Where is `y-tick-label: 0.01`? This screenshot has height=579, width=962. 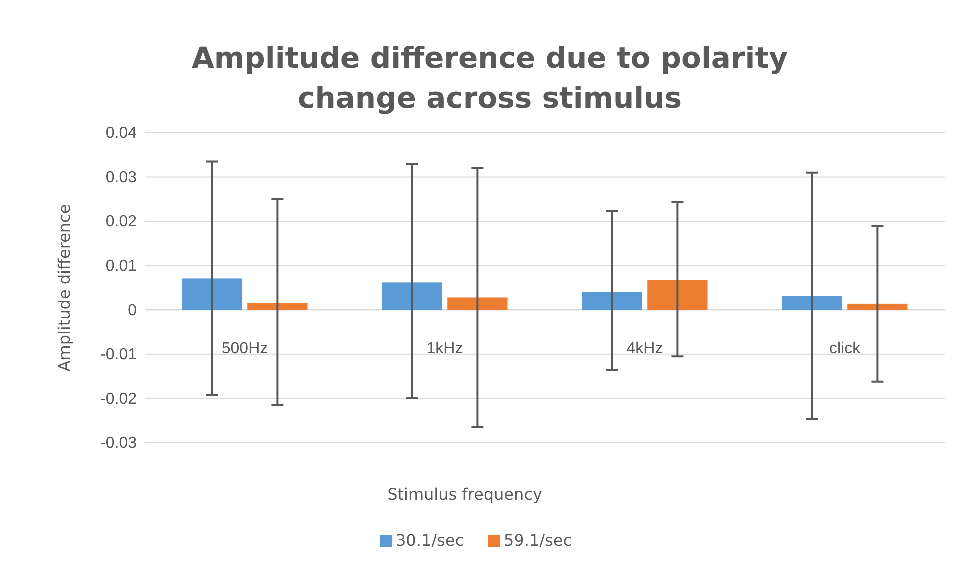
y-tick-label: 0.01 is located at coordinates (122, 266).